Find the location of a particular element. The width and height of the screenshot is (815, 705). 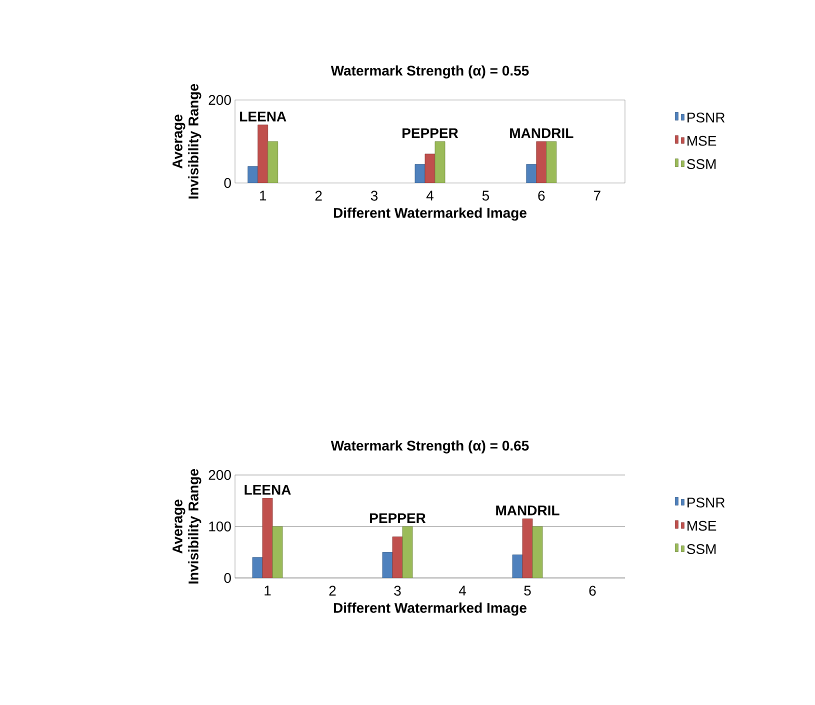

x-tick-label: 7 is located at coordinates (597, 195).